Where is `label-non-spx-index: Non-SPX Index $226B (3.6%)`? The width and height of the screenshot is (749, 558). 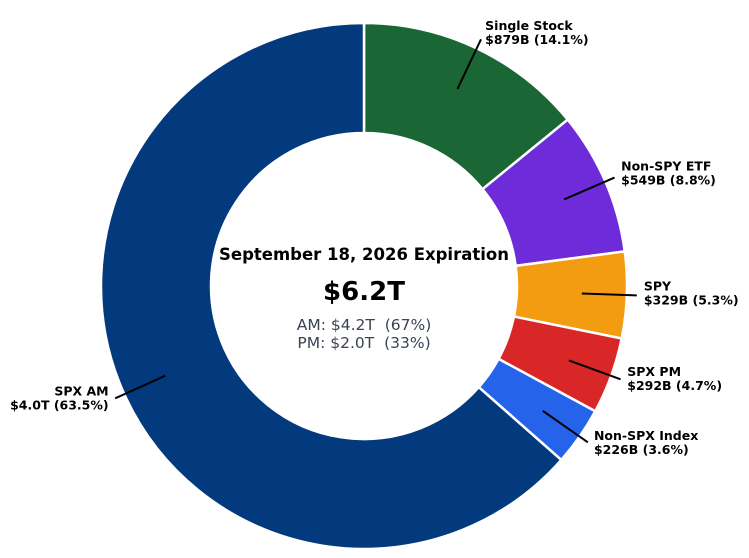
label-non-spx-index: Non-SPX Index $226B (3.6%) is located at coordinates (646, 442).